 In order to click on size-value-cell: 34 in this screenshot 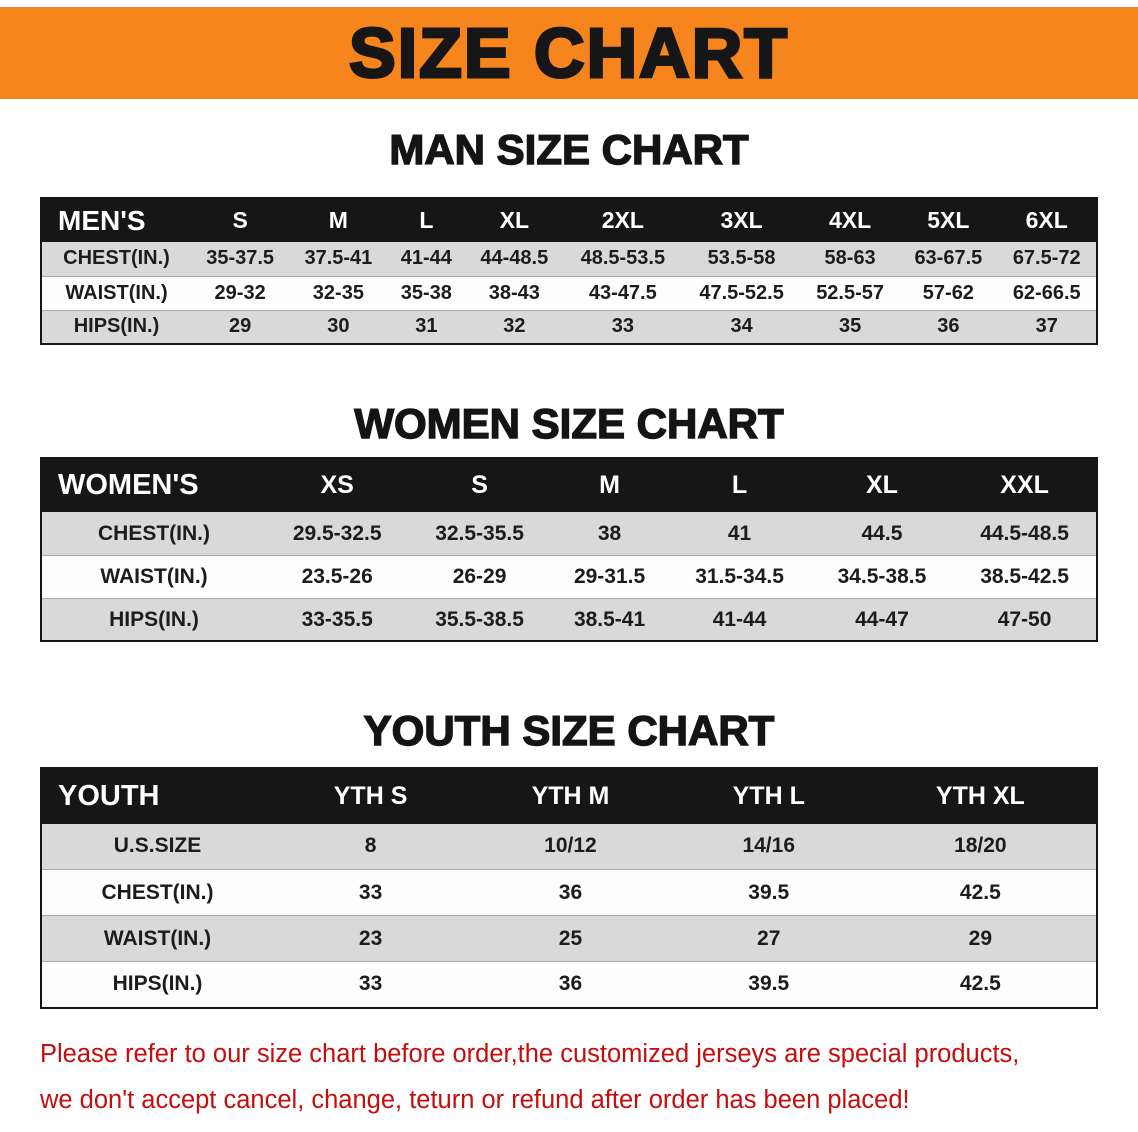, I will do `click(741, 326)`.